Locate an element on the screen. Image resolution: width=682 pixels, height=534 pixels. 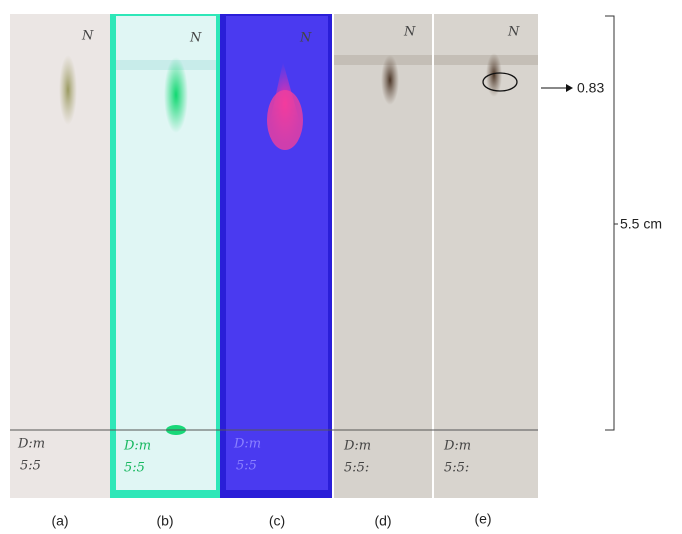
panel-label: (a) is located at coordinates (59, 521).